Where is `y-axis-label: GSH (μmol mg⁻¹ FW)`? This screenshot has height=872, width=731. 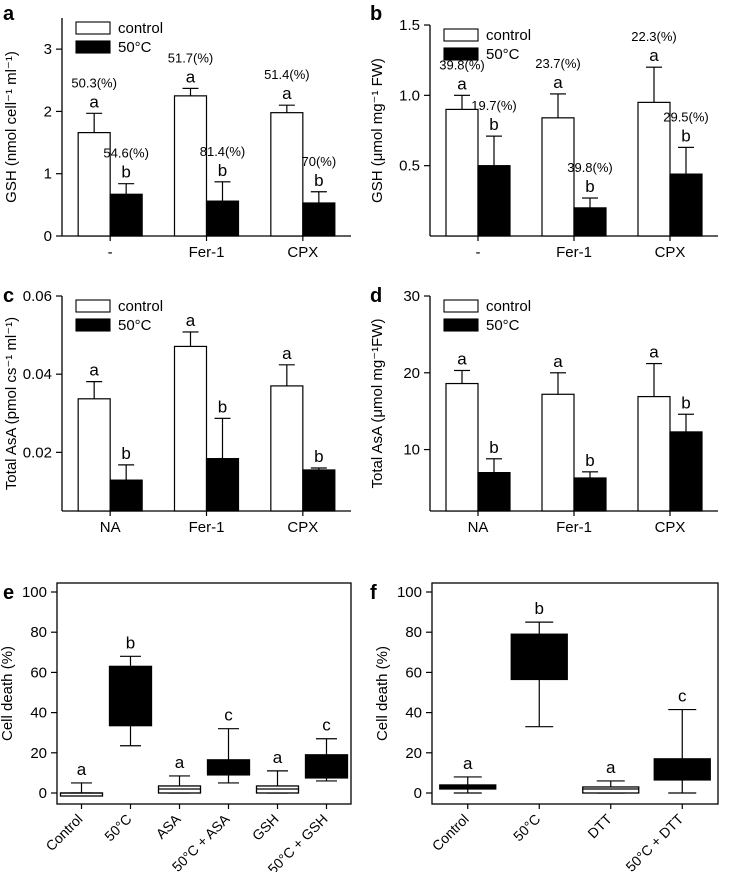
y-axis-label: GSH (μmol mg⁻¹ FW) is located at coordinates (377, 130).